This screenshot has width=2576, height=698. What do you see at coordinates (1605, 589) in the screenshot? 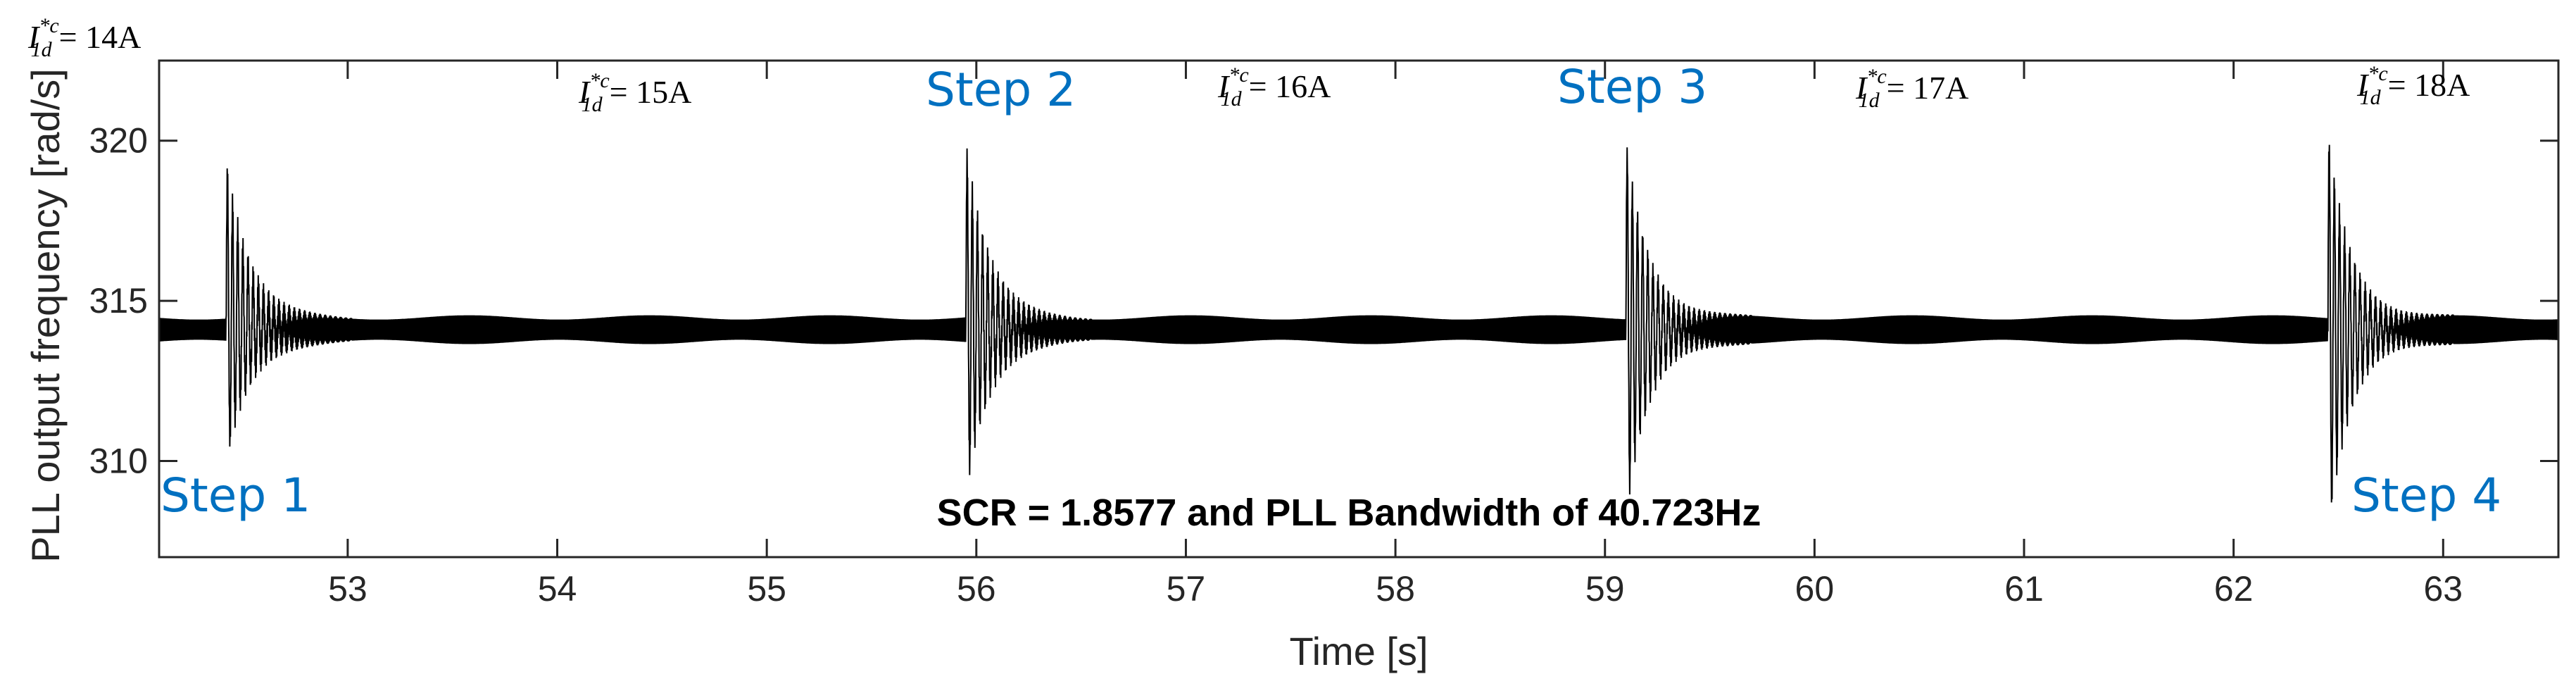
I see `x-tick-label: 59` at bounding box center [1605, 589].